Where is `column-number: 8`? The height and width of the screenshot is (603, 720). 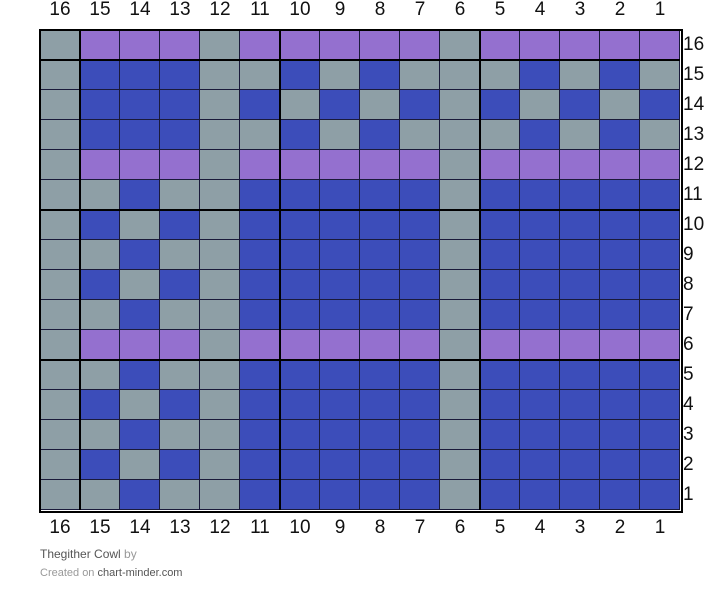
column-number: 8 is located at coordinates (380, 10).